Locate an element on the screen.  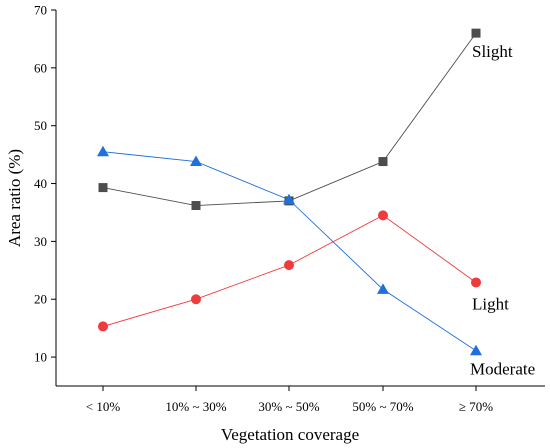
series-label-slight: Slight is located at coordinates (492, 51).